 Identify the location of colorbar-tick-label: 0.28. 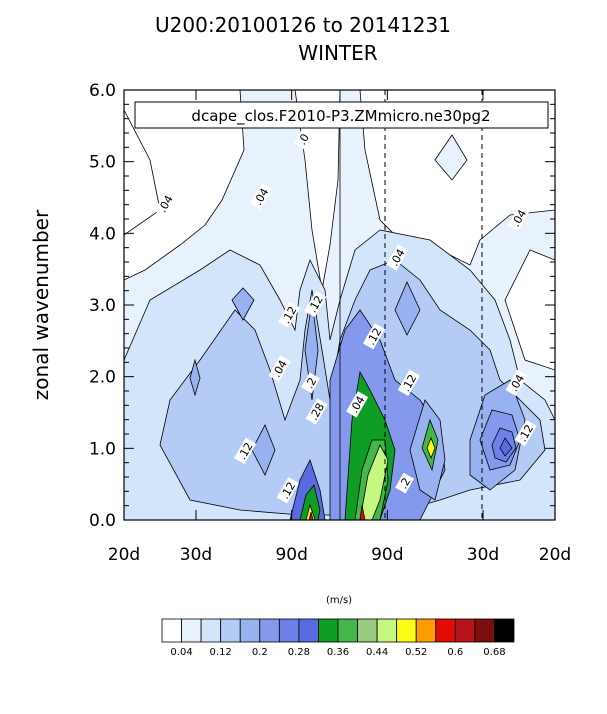
(299, 652).